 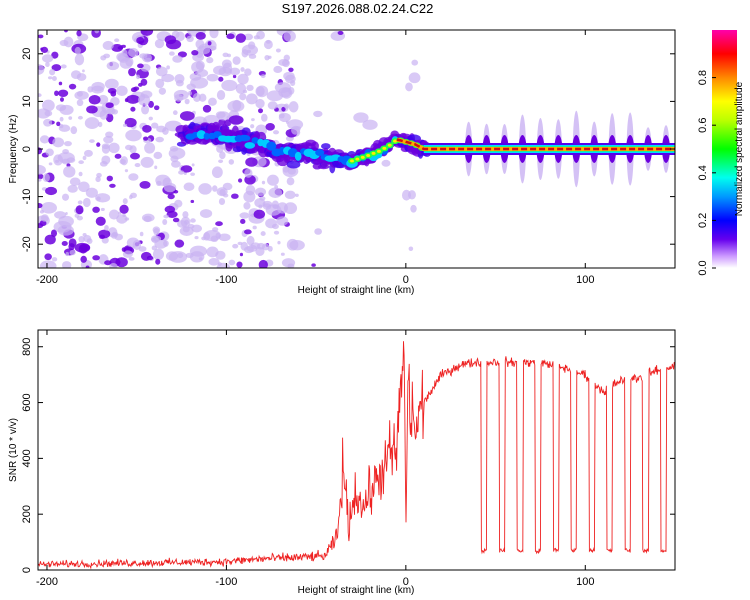 What do you see at coordinates (27, 101) in the screenshot?
I see `y-tick-label: 10` at bounding box center [27, 101].